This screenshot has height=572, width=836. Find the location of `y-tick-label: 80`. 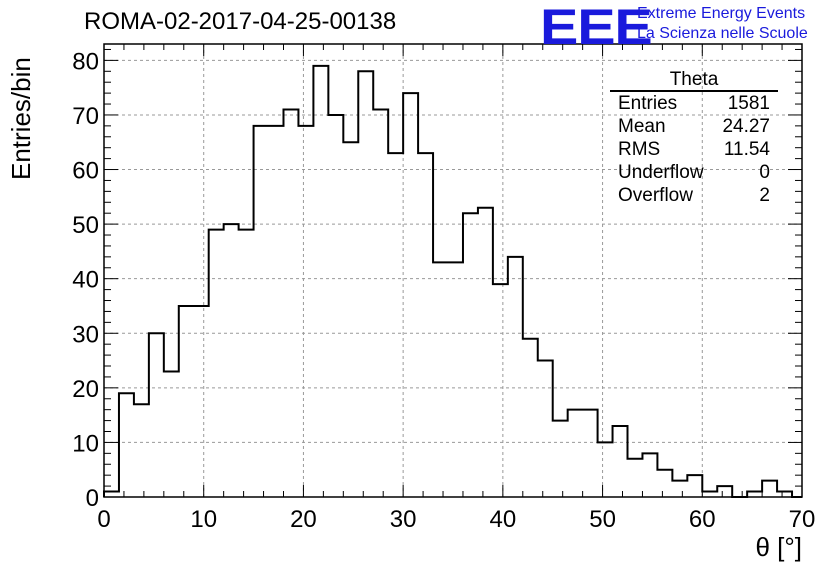

y-tick-label: 80 is located at coordinates (85, 61).